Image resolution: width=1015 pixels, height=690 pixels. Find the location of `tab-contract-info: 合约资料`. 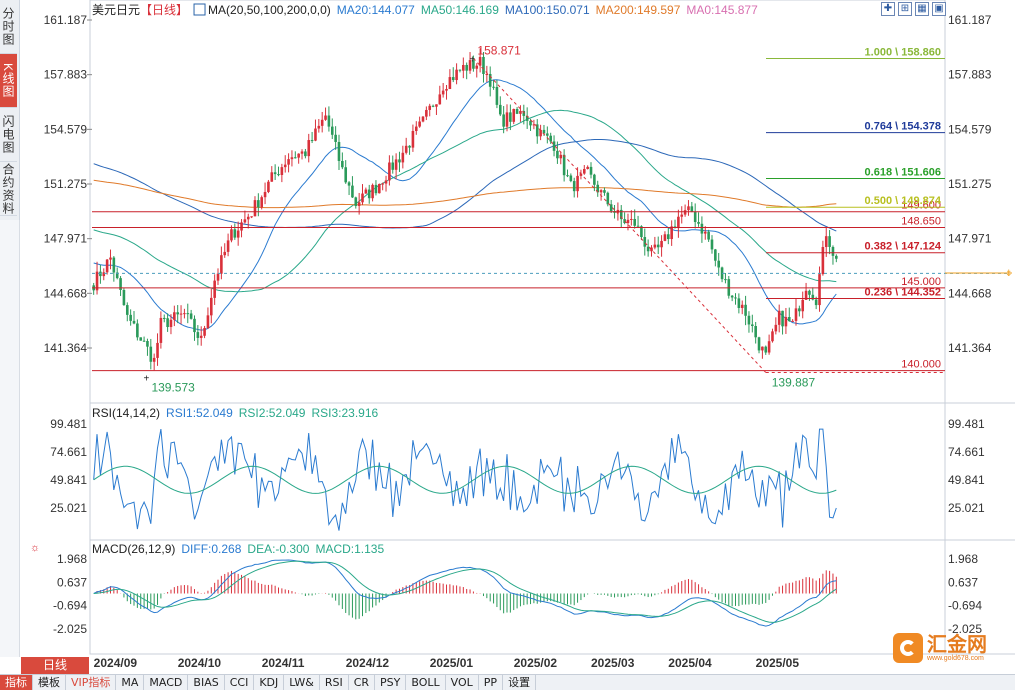

tab-contract-info: 合约资料 is located at coordinates (8, 189).